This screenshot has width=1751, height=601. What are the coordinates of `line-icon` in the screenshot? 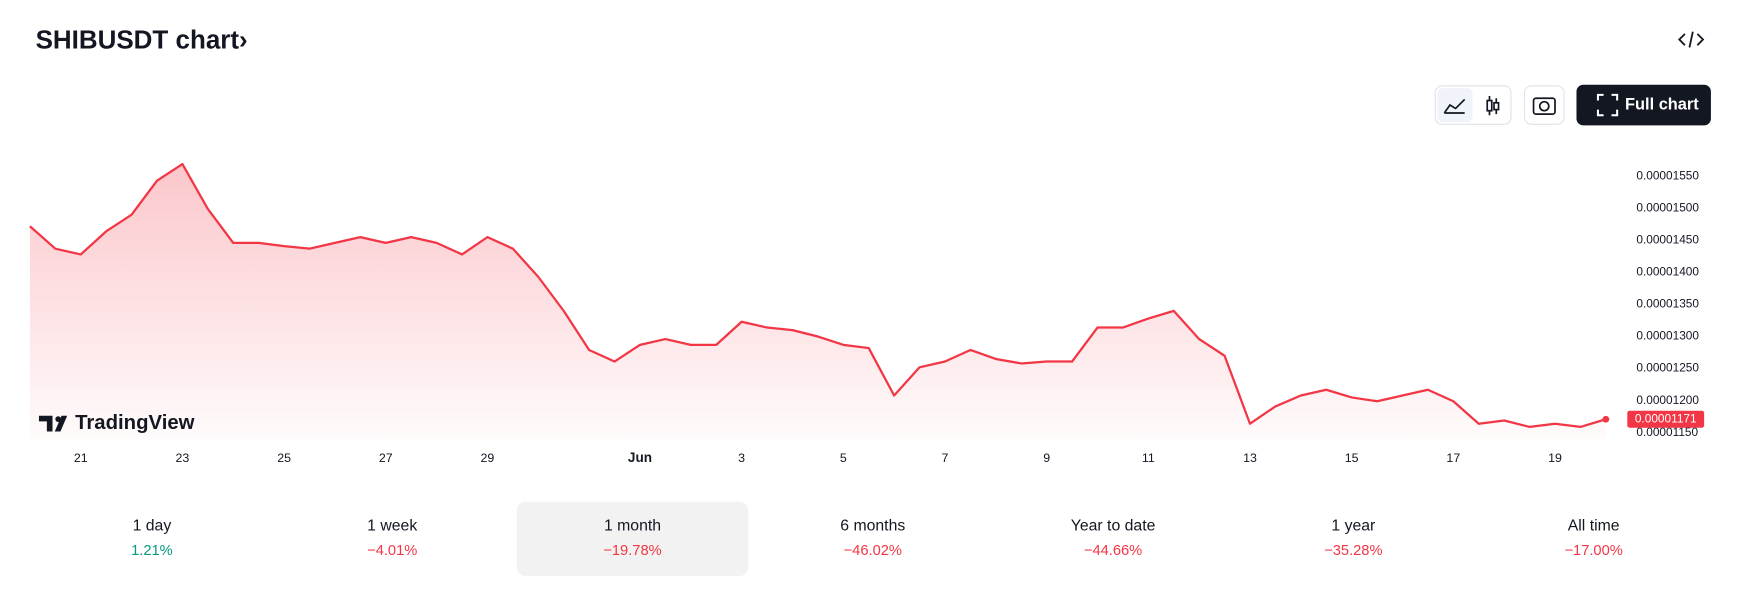 It's located at (1454, 106).